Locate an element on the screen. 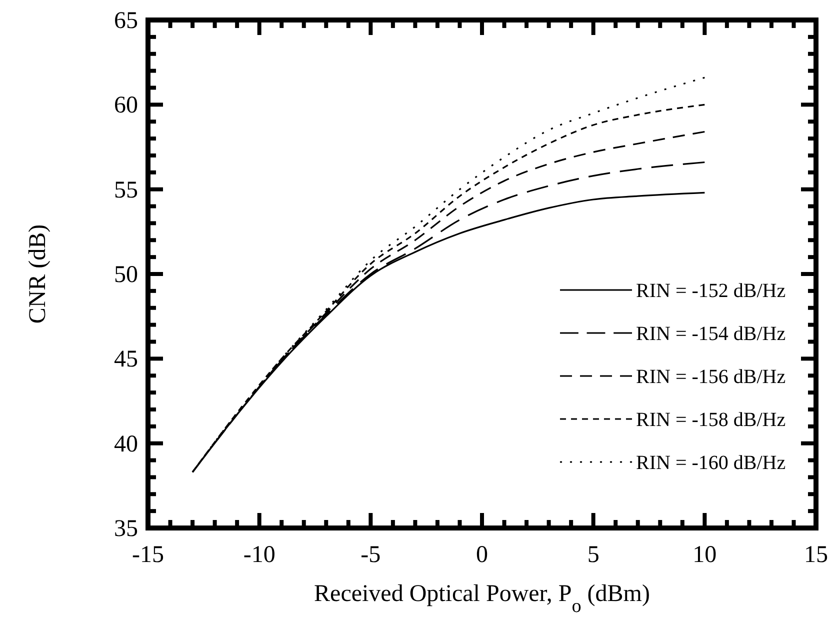 This screenshot has width=831, height=621. x-tick-label: 15 is located at coordinates (816, 555).